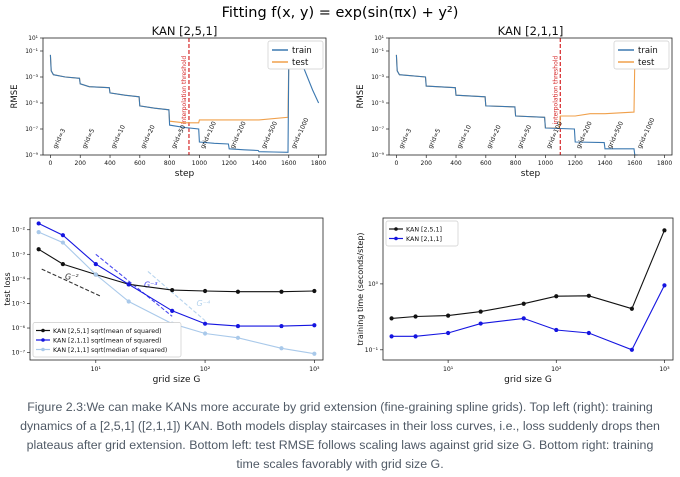 The image size is (680, 477). I want to click on legend-label: train, so click(648, 51).